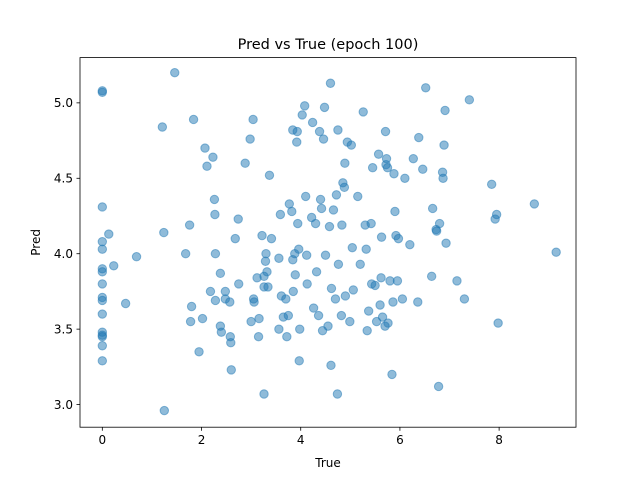 This screenshot has height=480, width=640. I want to click on y-tick-label-1: 3.5, so click(63, 329).